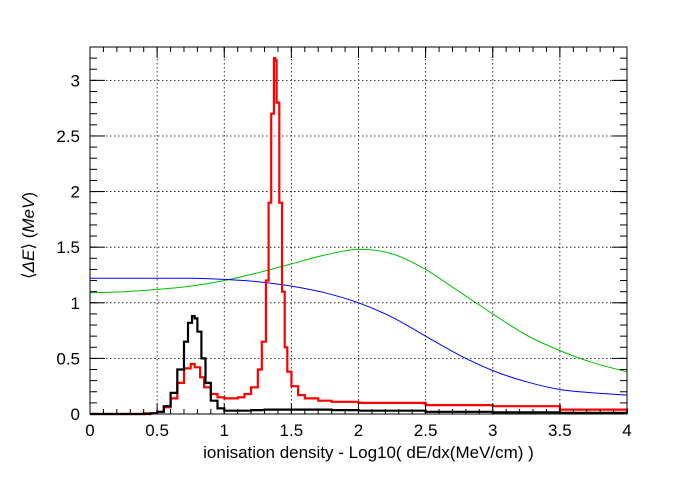 This screenshot has width=698, height=482. What do you see at coordinates (68, 136) in the screenshot?
I see `y-tick-label: 2.5` at bounding box center [68, 136].